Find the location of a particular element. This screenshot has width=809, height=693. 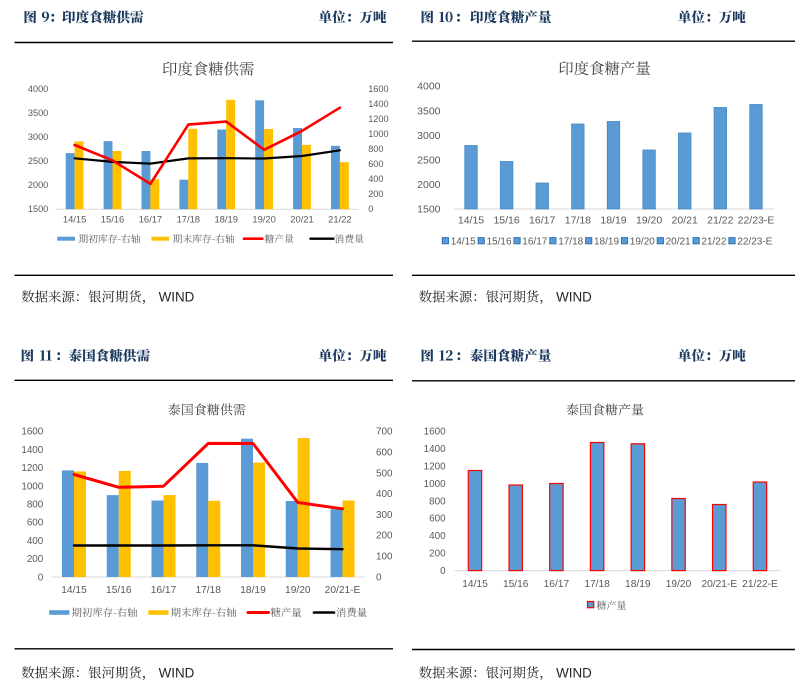

svg-text: 300 is located at coordinates (384, 515).